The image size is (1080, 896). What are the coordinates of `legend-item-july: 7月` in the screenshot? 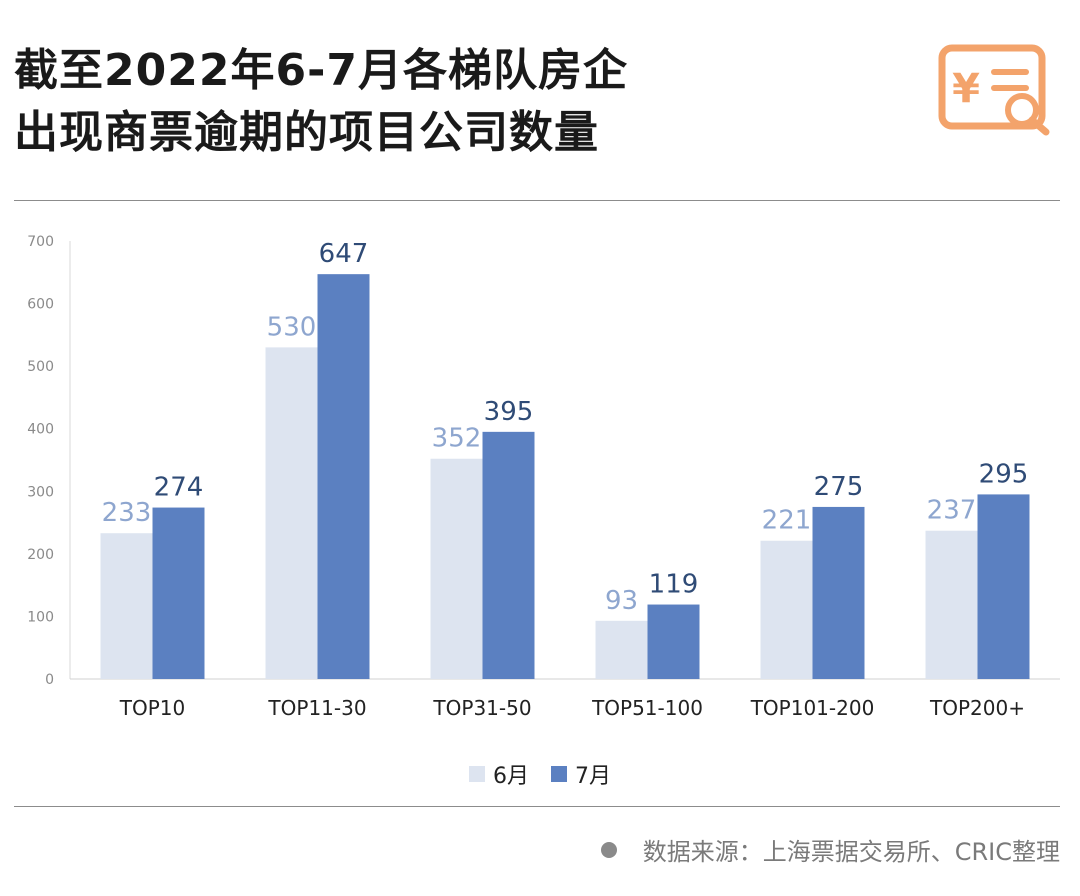 It's located at (581, 774).